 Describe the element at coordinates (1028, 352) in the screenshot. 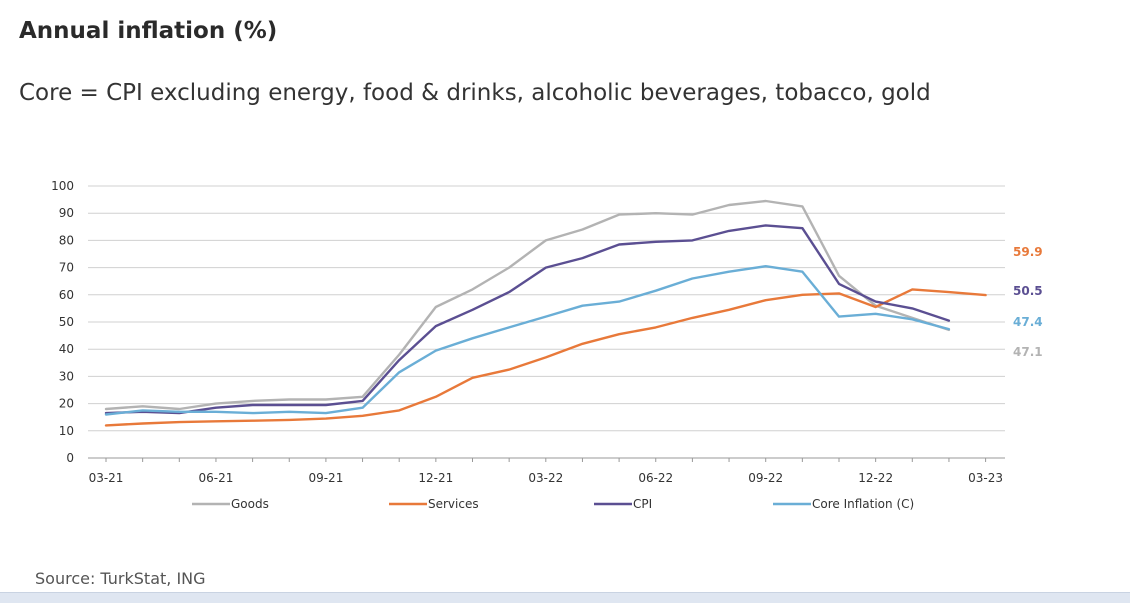

I see `end-label-goods: 47.1` at that location.